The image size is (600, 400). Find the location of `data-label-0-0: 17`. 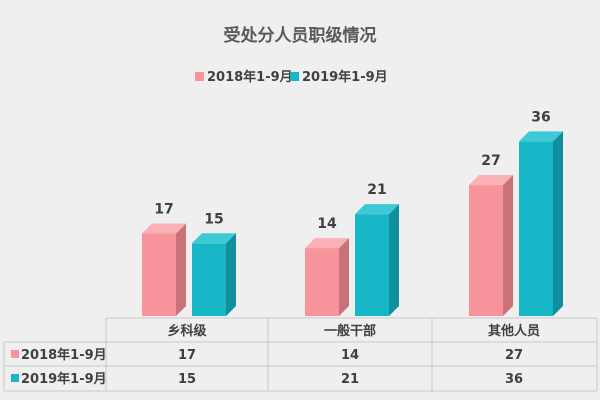

data-label-0-0: 17 is located at coordinates (163, 210).